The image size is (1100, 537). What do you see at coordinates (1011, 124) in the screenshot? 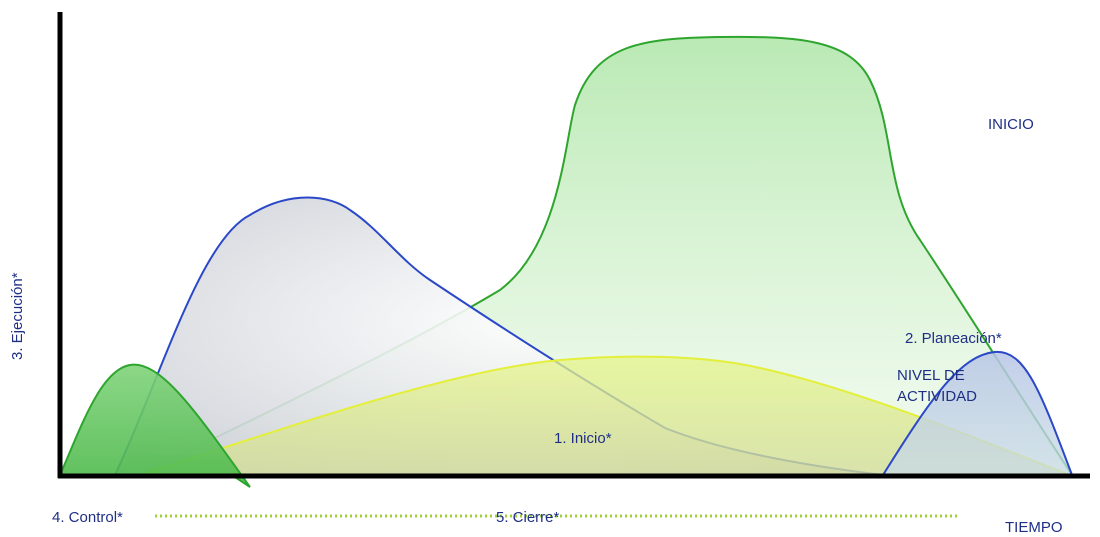
I see `inicio-title-label: INICIO` at bounding box center [1011, 124].